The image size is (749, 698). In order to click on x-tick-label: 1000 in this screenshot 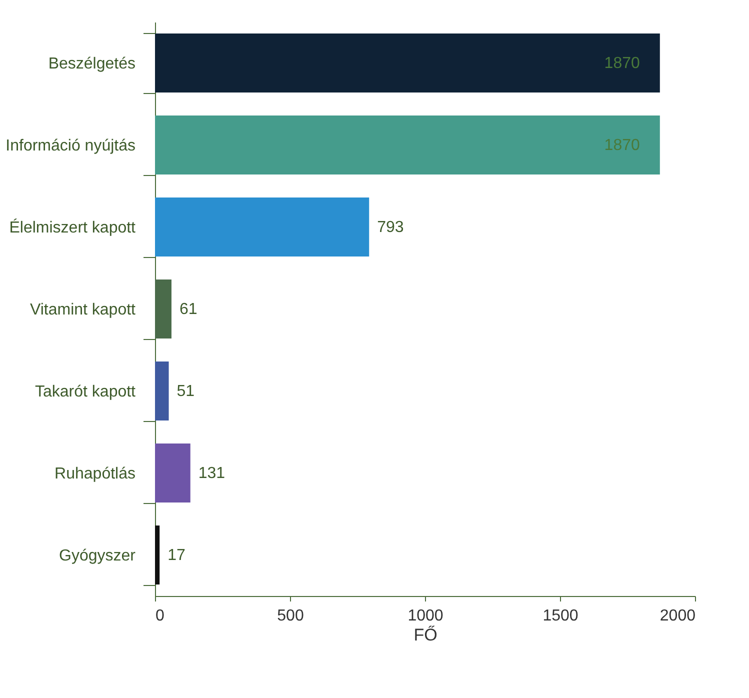, I will do `click(426, 616)`.